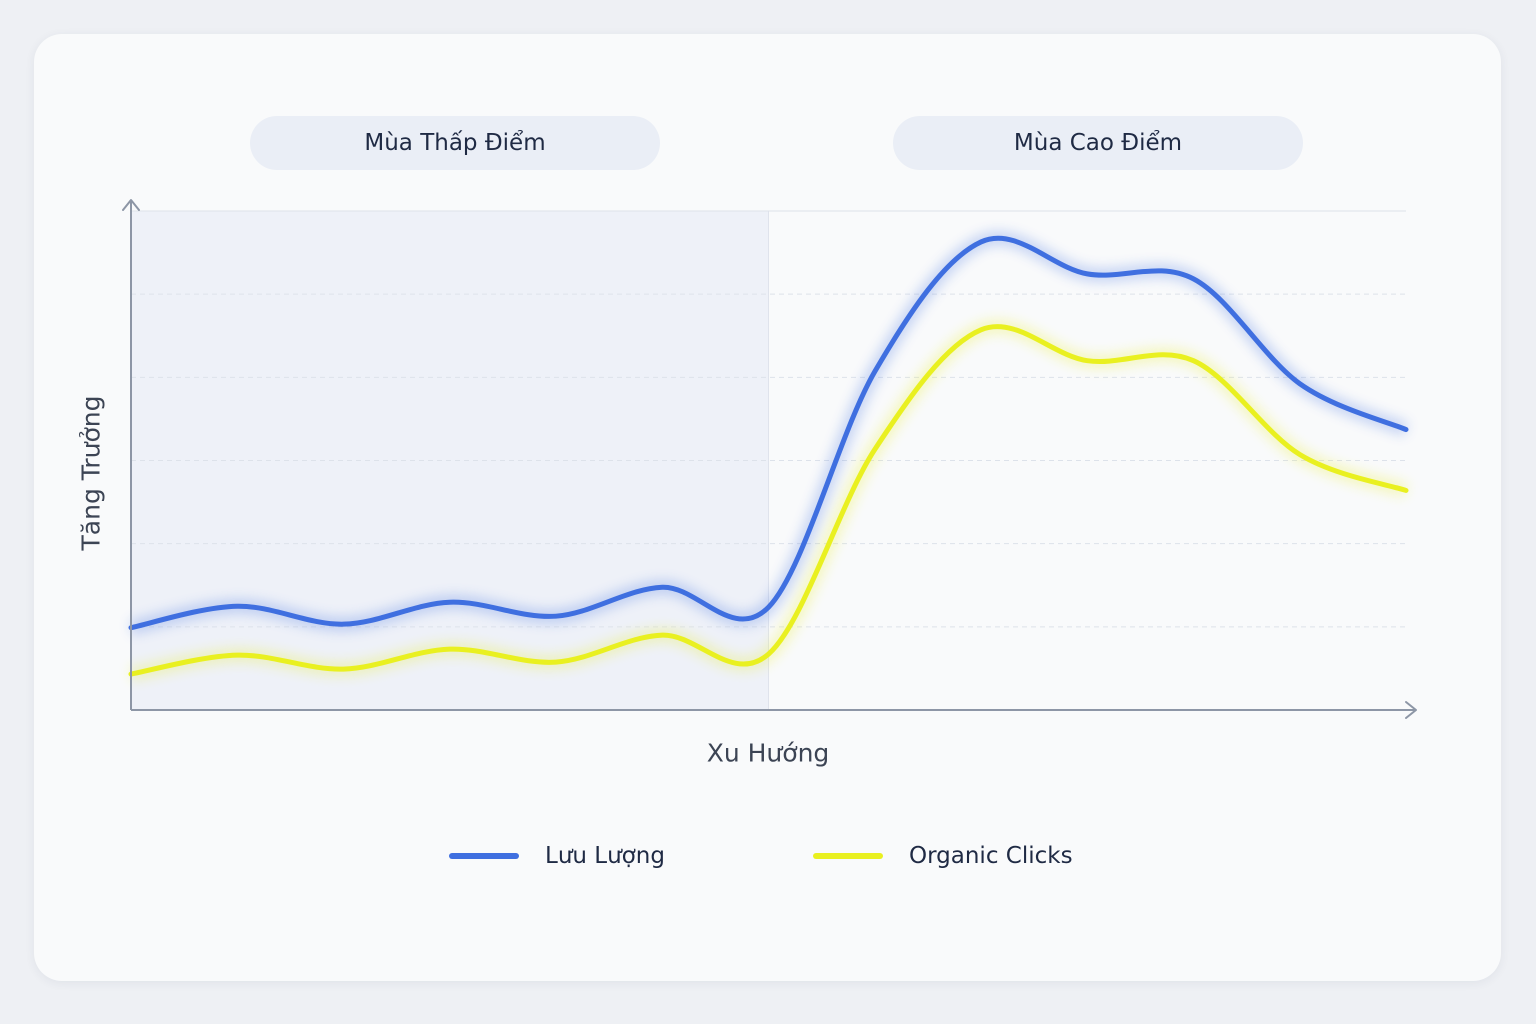  I want to click on low-season-label: Mùa Thấp Điểm, so click(455, 143).